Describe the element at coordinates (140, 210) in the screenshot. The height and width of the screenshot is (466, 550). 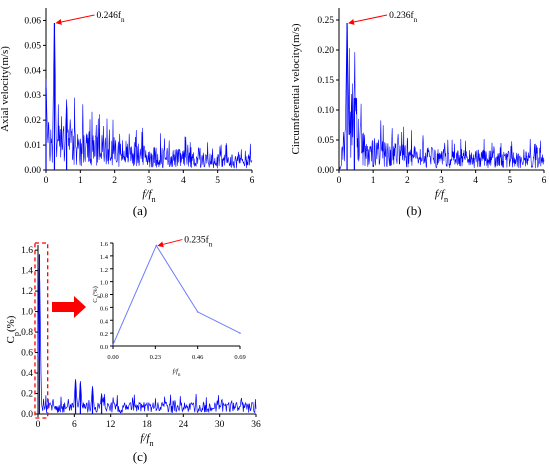
I see `panel-label-a: (a)` at that location.